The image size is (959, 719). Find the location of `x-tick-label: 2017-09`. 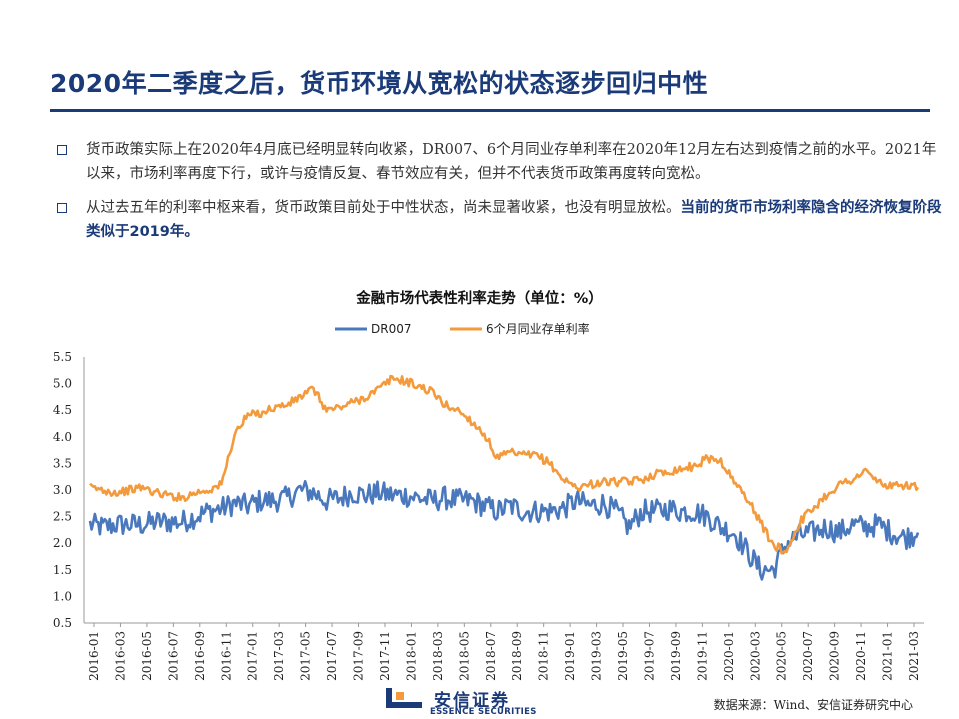

x-tick-label: 2017-09 is located at coordinates (359, 656).